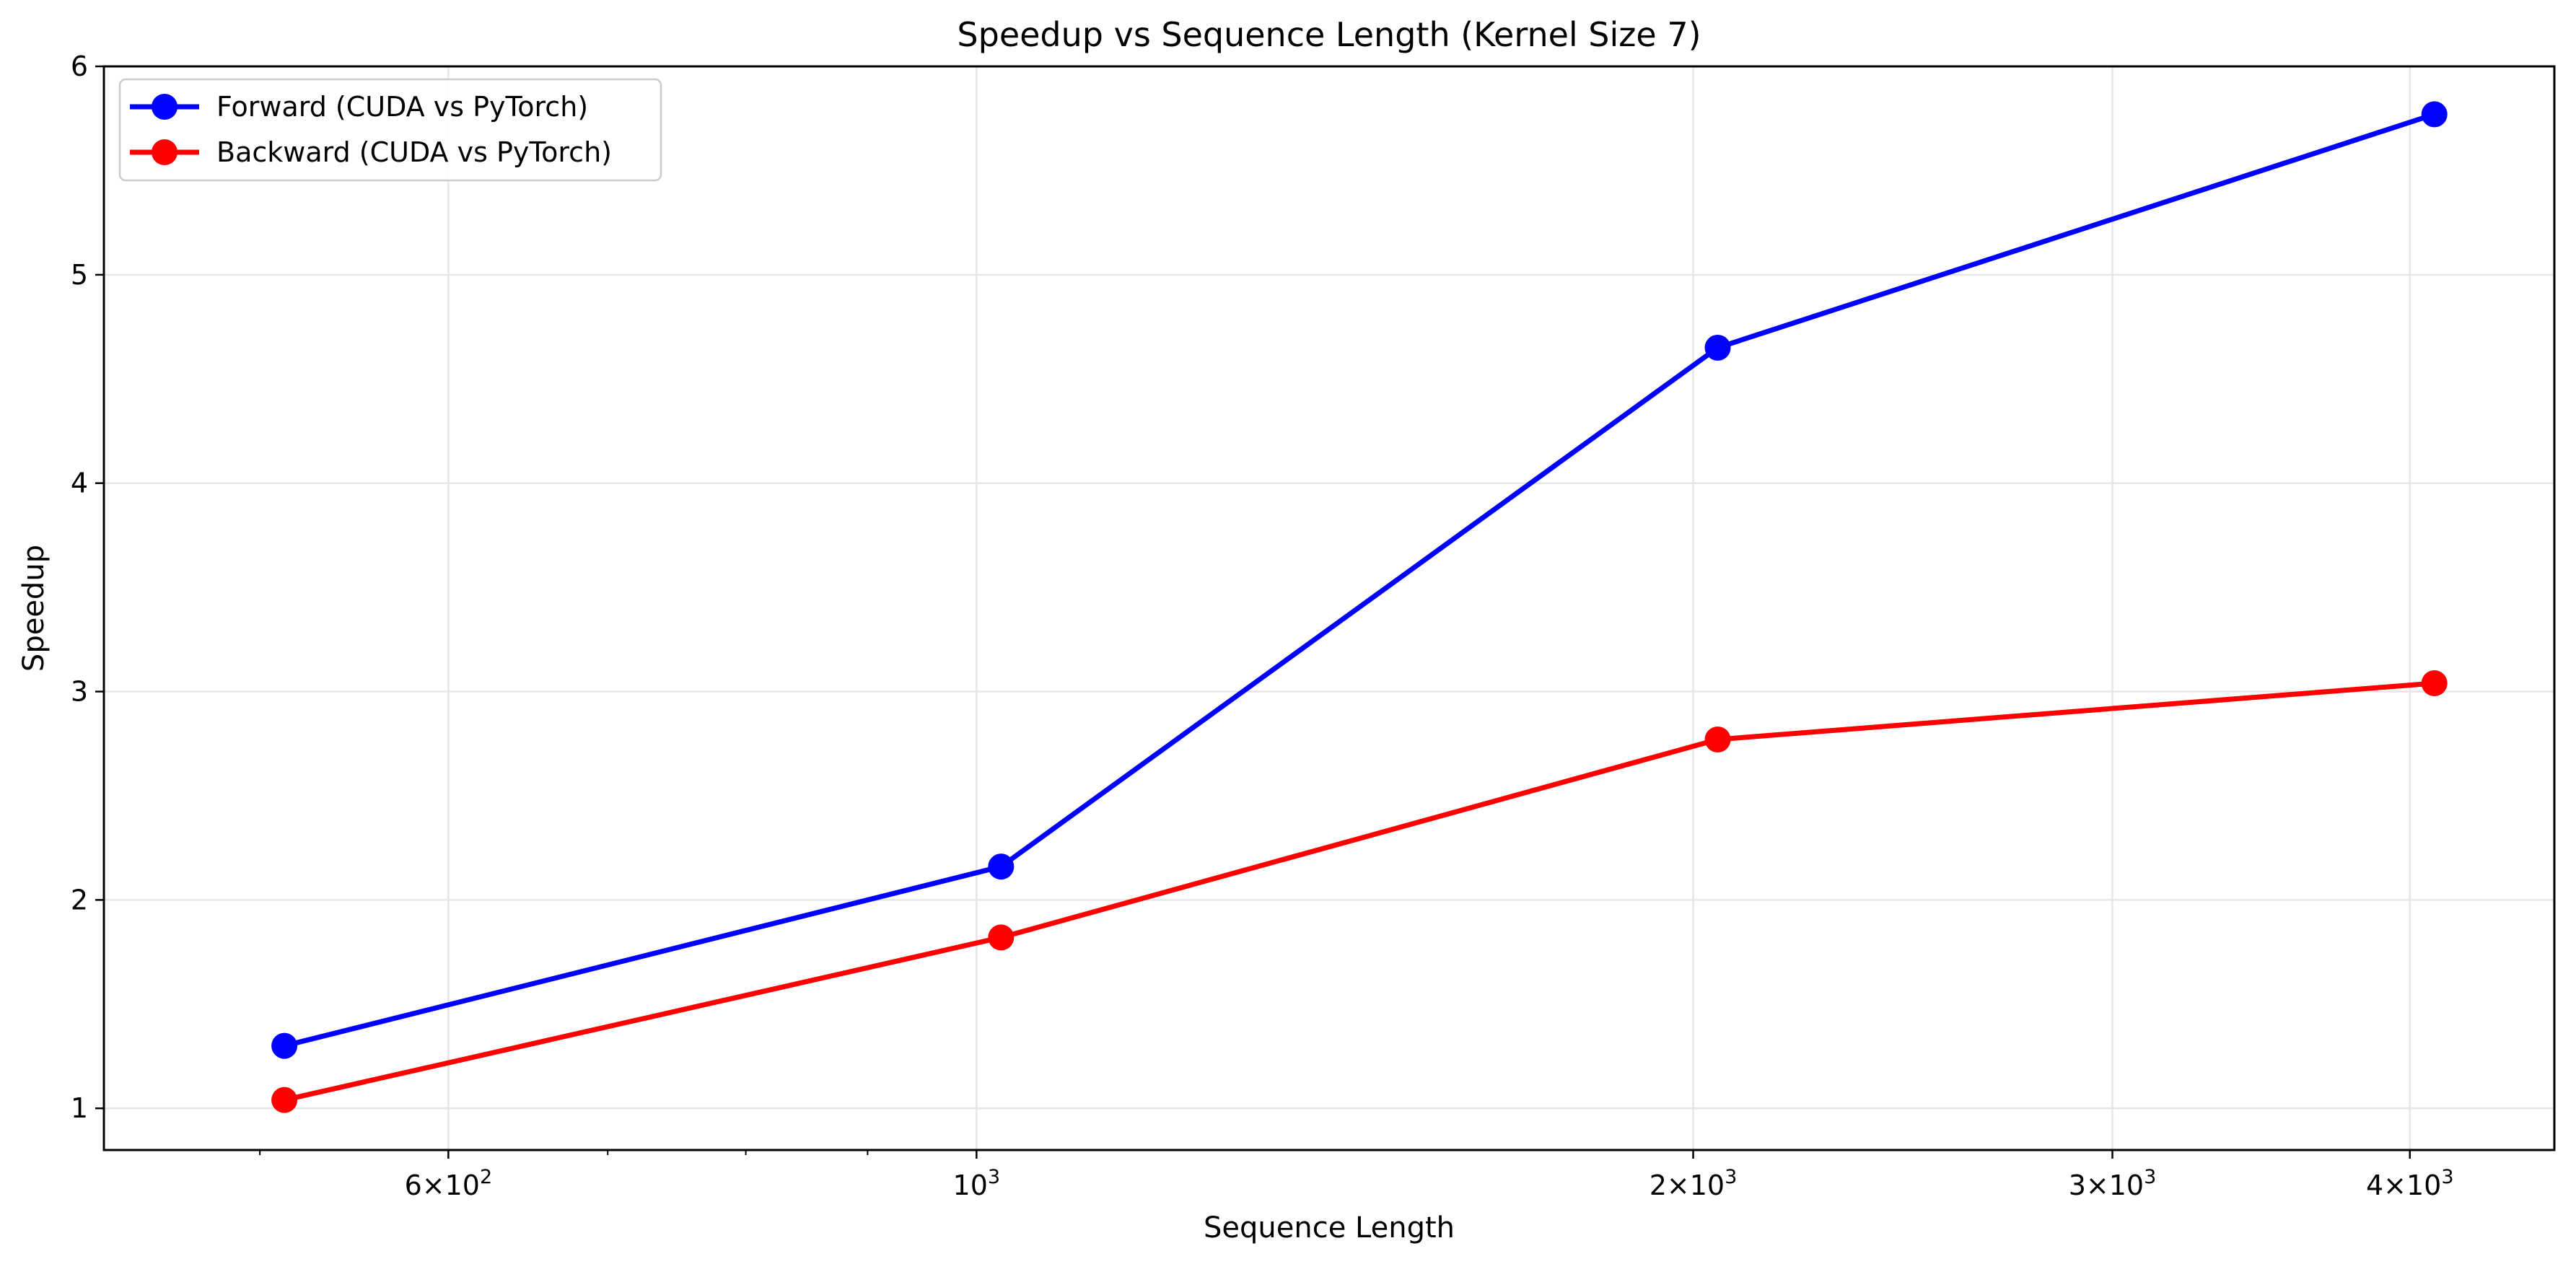  What do you see at coordinates (79, 275) in the screenshot?
I see `y-tick-label: 5` at bounding box center [79, 275].